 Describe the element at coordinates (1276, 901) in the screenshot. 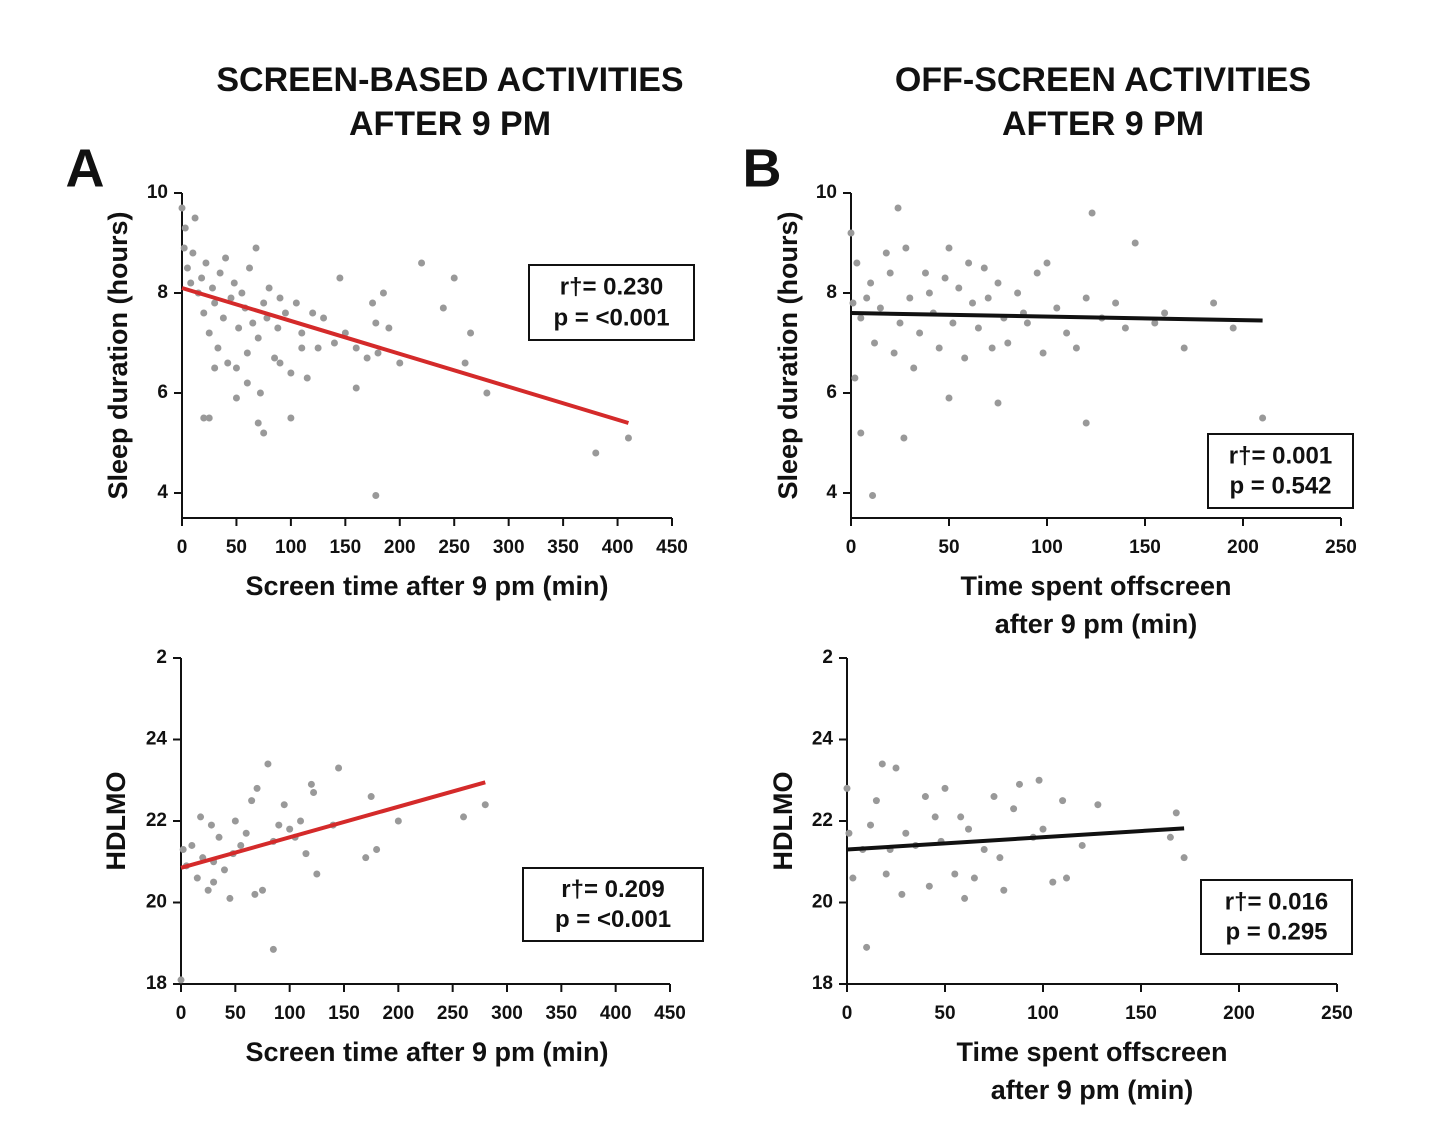

I see `stats-text: r†= 0.016` at that location.